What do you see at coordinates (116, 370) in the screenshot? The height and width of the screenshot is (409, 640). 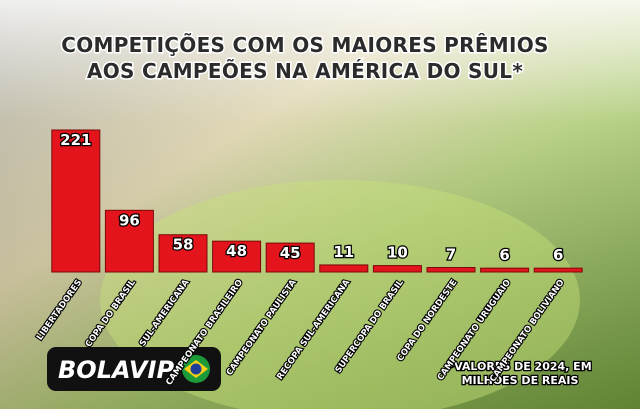 I see `brand: BOLAVIP` at bounding box center [116, 370].